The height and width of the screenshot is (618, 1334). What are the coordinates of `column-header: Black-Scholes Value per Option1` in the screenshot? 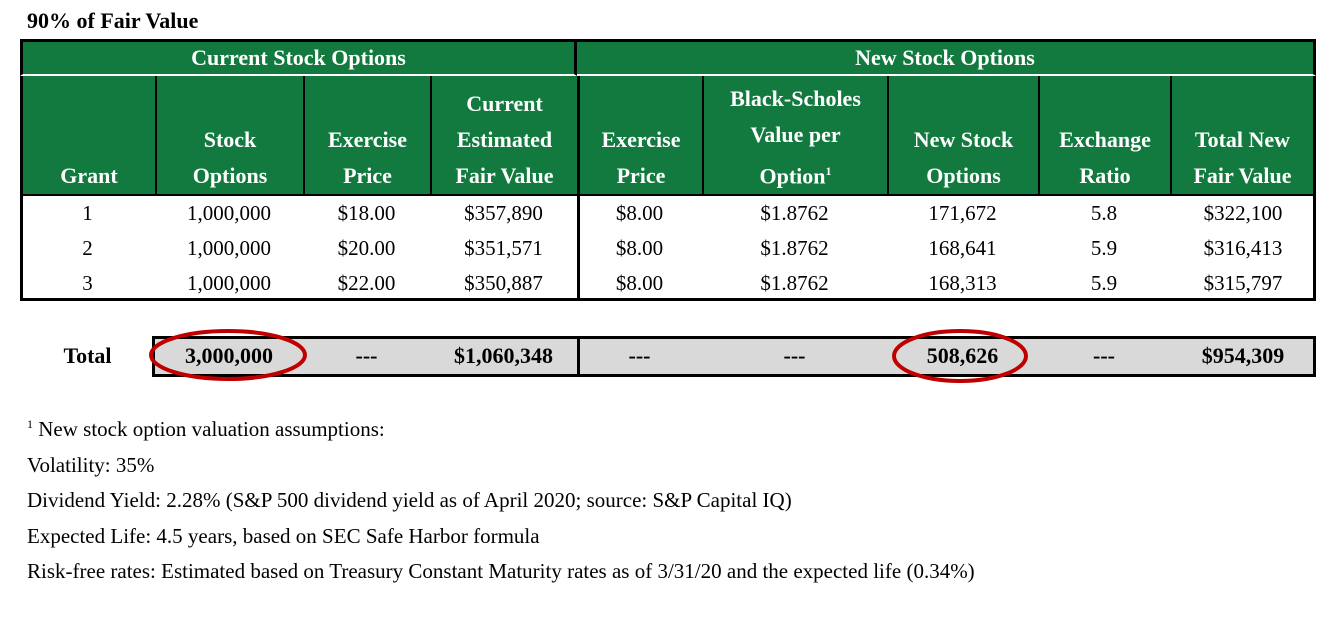 It's located at (794, 136).